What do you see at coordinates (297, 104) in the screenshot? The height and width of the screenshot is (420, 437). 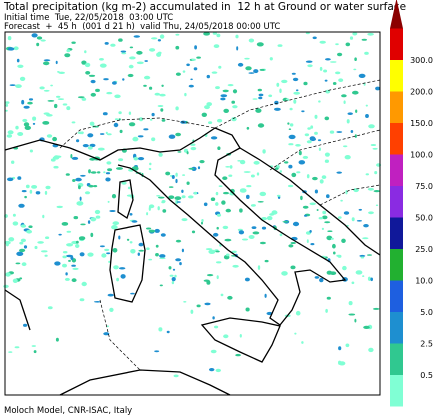 I see `border` at bounding box center [297, 104].